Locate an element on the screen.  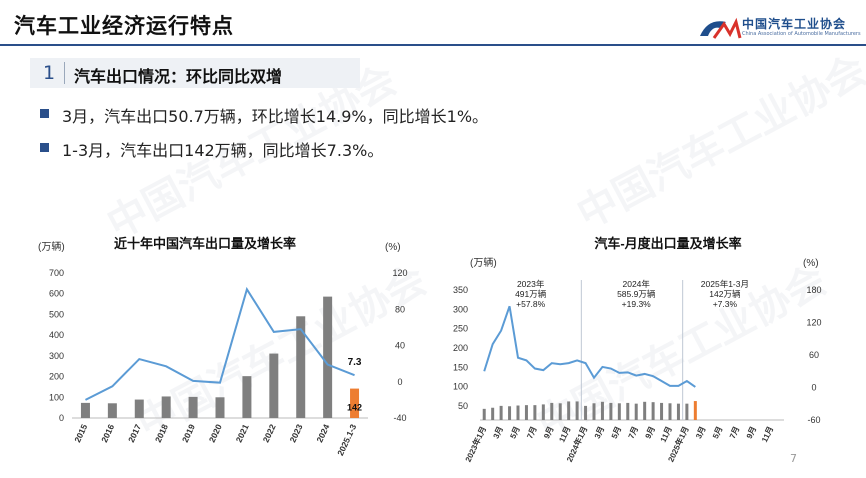
data-label: 142 is located at coordinates (354, 408).